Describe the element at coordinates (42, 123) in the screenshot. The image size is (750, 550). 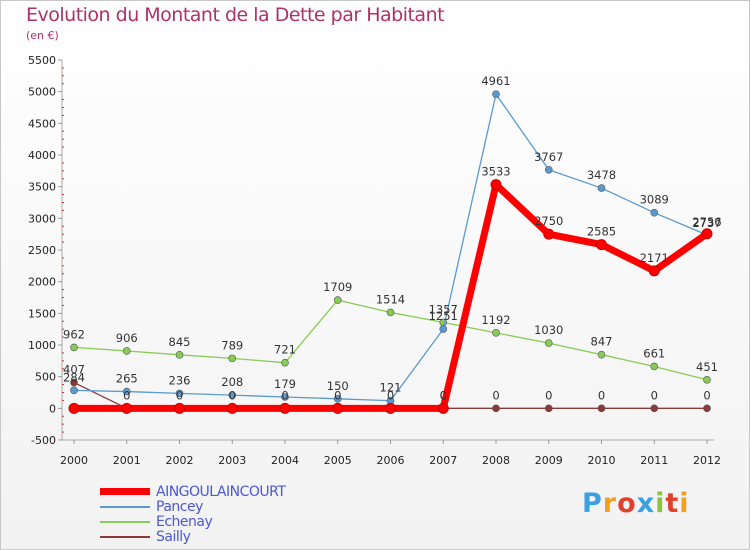
I see `y-tick-label: 4500` at that location.